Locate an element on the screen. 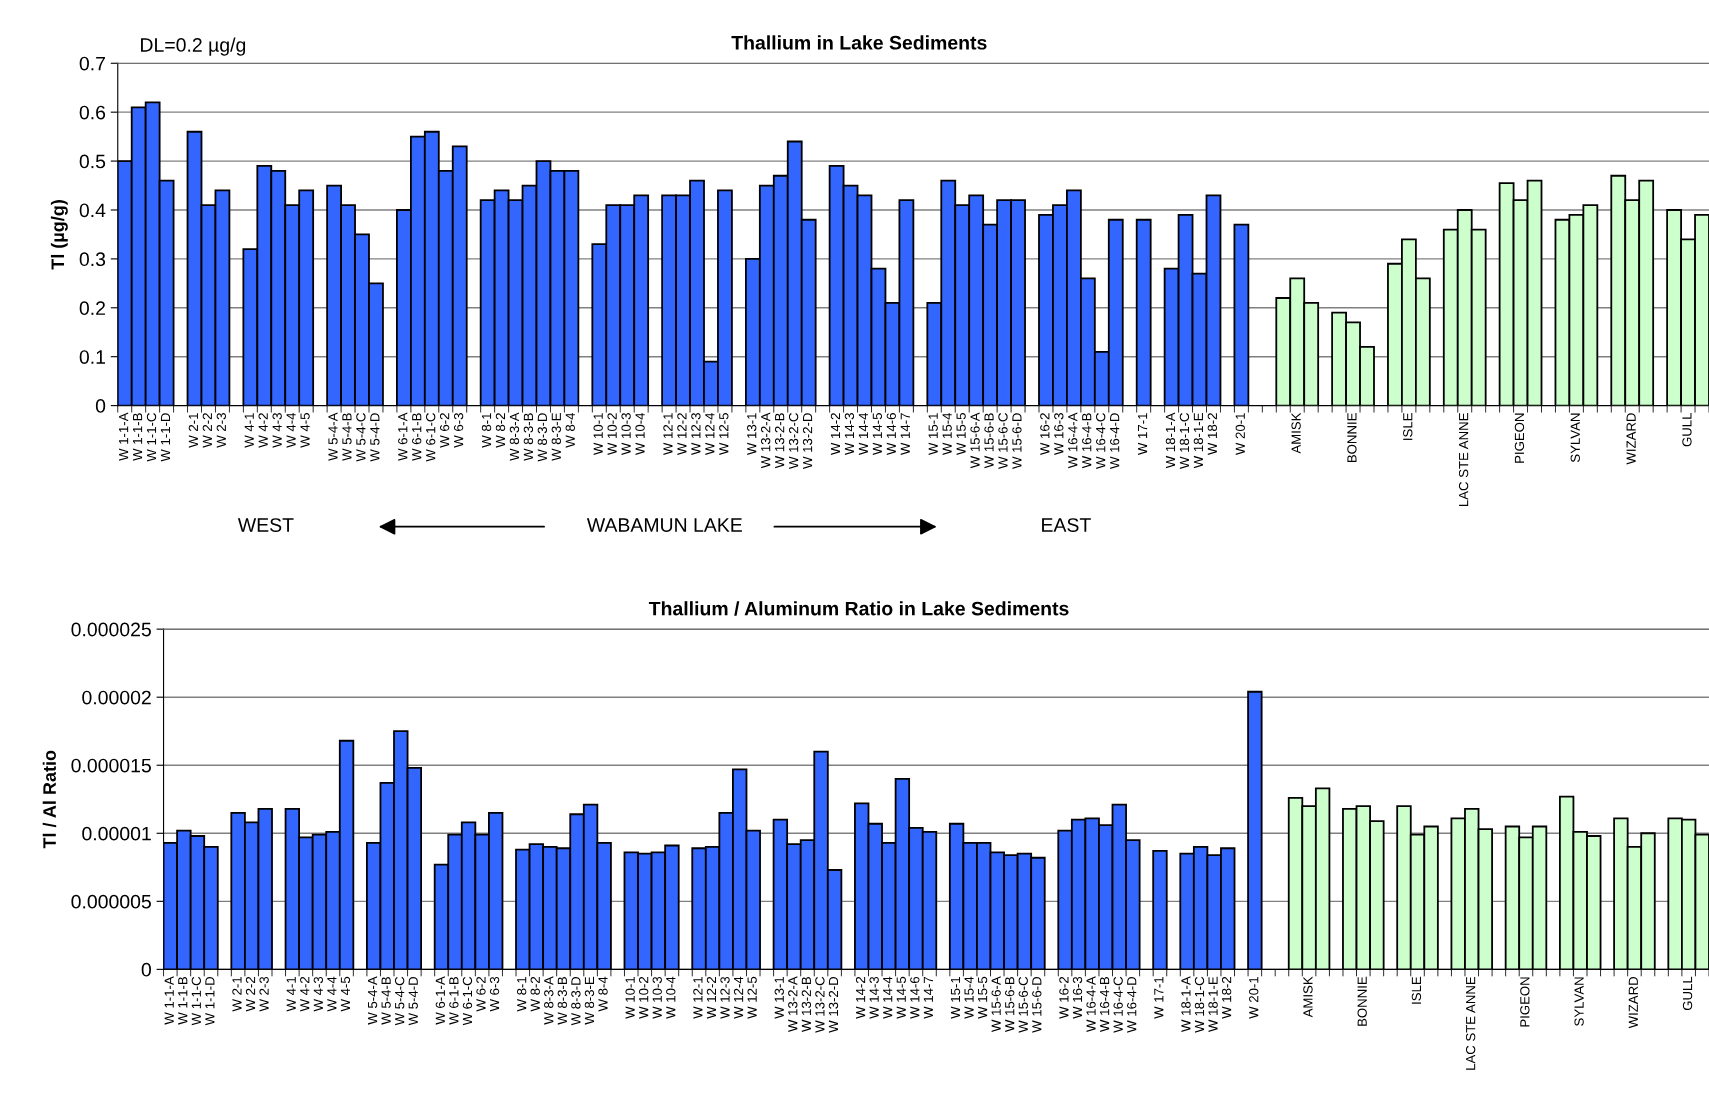 Image resolution: width=1709 pixels, height=1110 pixels. x-tick-label: W 13-2-C is located at coordinates (820, 1004).